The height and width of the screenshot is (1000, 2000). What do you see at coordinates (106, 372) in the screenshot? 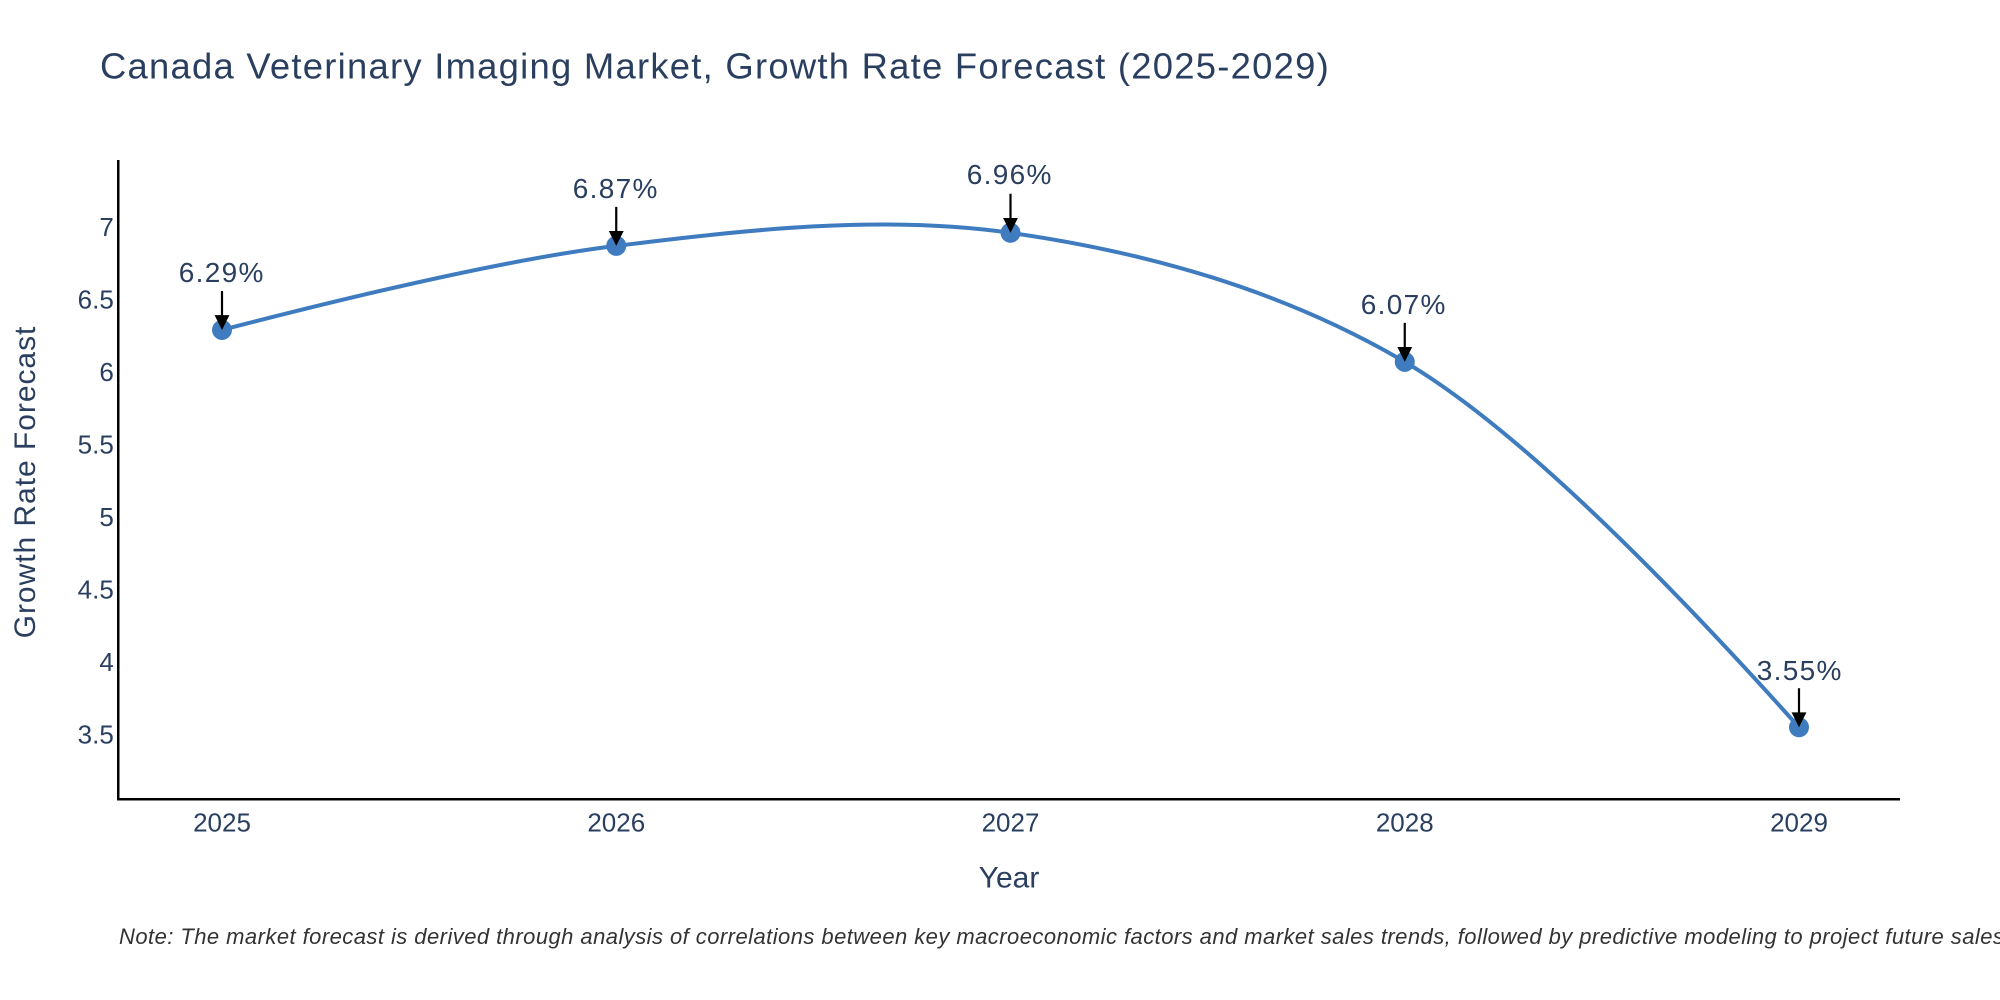
I see `svg-text: 6` at bounding box center [106, 372].